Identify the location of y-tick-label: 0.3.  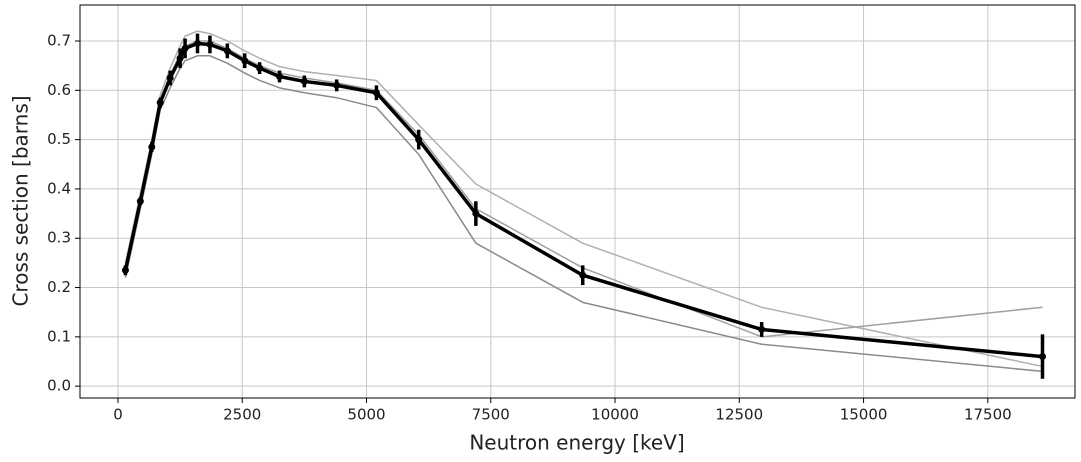
(59, 238).